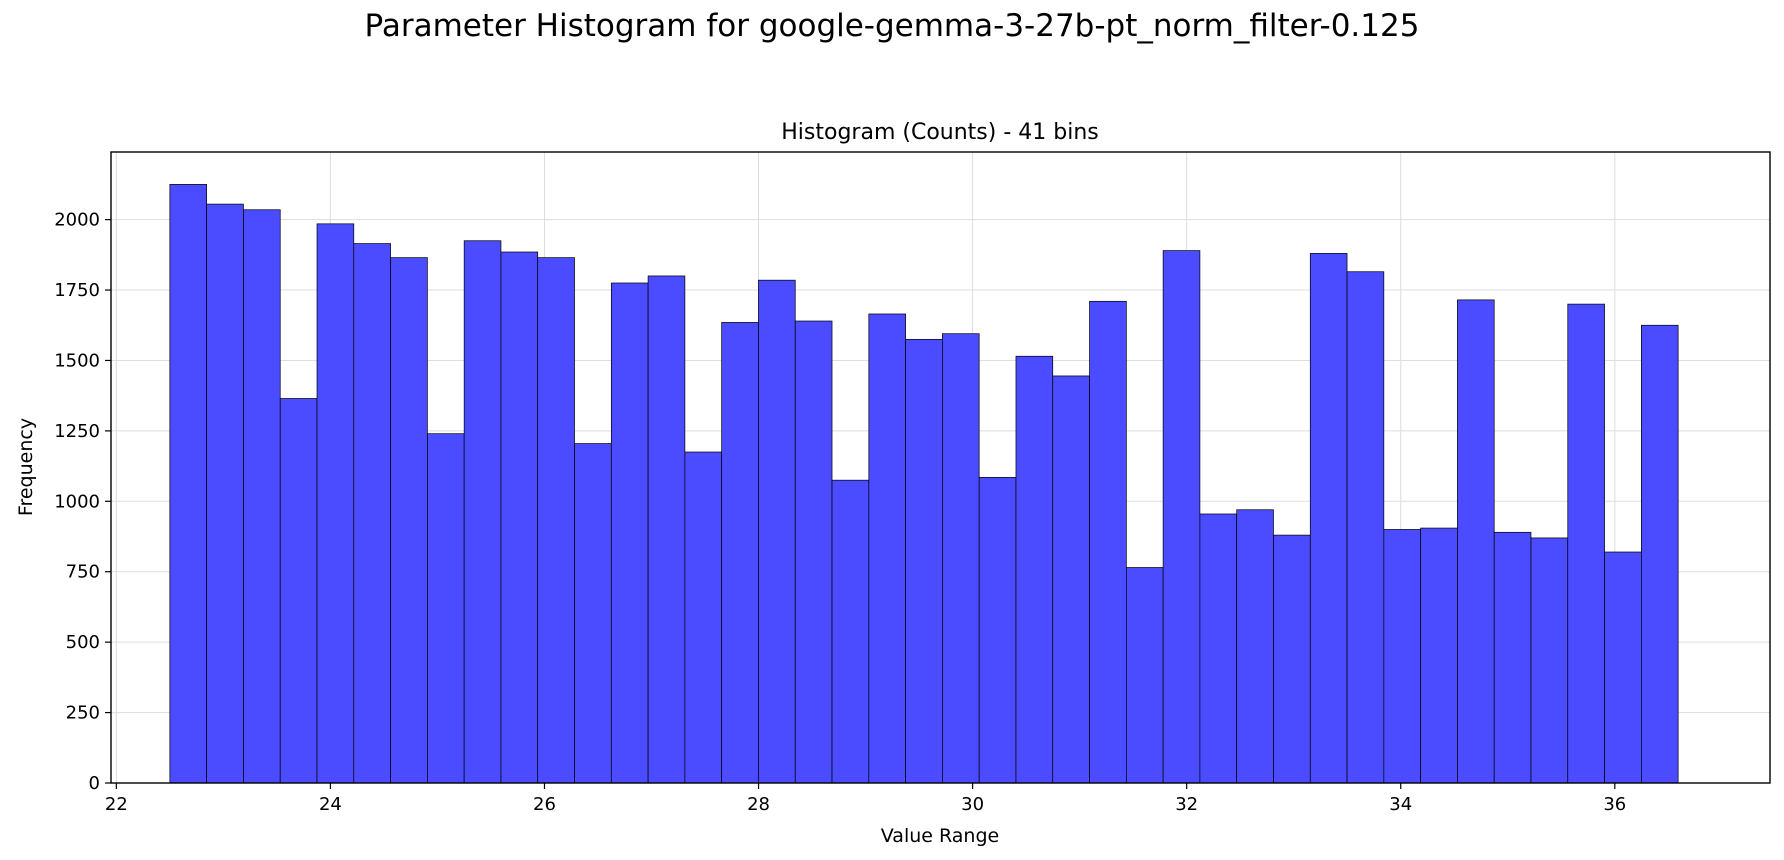 The image size is (1784, 860). What do you see at coordinates (83, 642) in the screenshot?
I see `y-tick-label: 500` at bounding box center [83, 642].